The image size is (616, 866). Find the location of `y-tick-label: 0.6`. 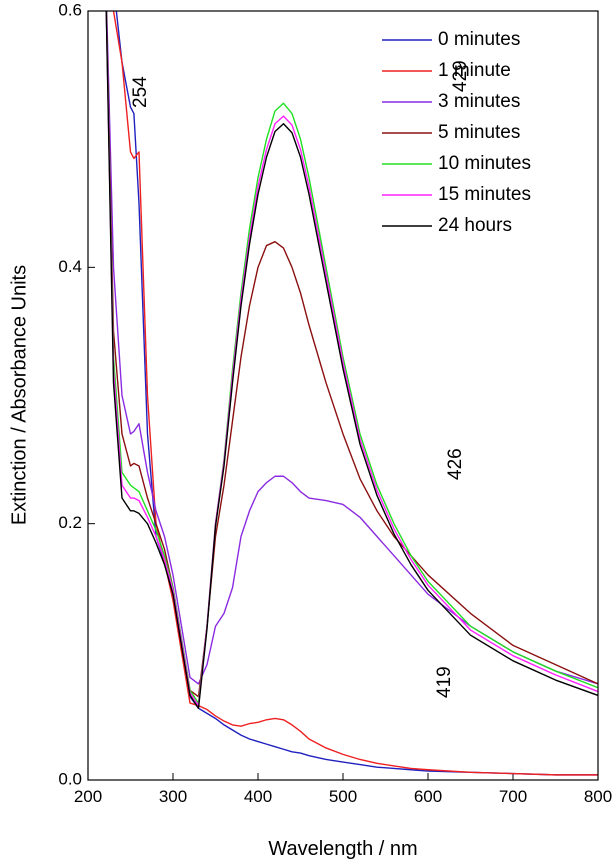

y-tick-label: 0.6 is located at coordinates (70, 9).